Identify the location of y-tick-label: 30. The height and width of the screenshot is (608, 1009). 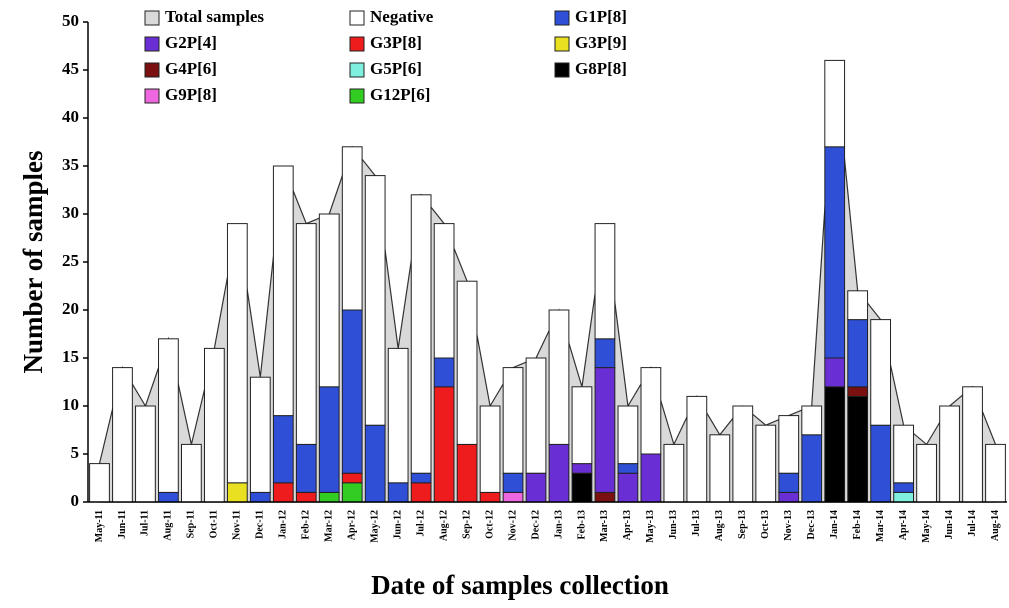
(70, 212).